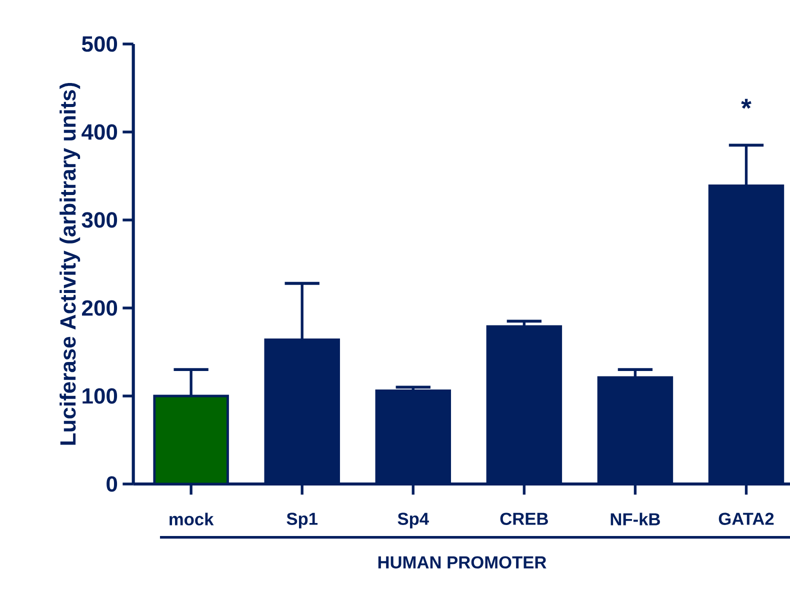 The height and width of the screenshot is (614, 790). Describe the element at coordinates (746, 103) in the screenshot. I see `annotation: *` at that location.